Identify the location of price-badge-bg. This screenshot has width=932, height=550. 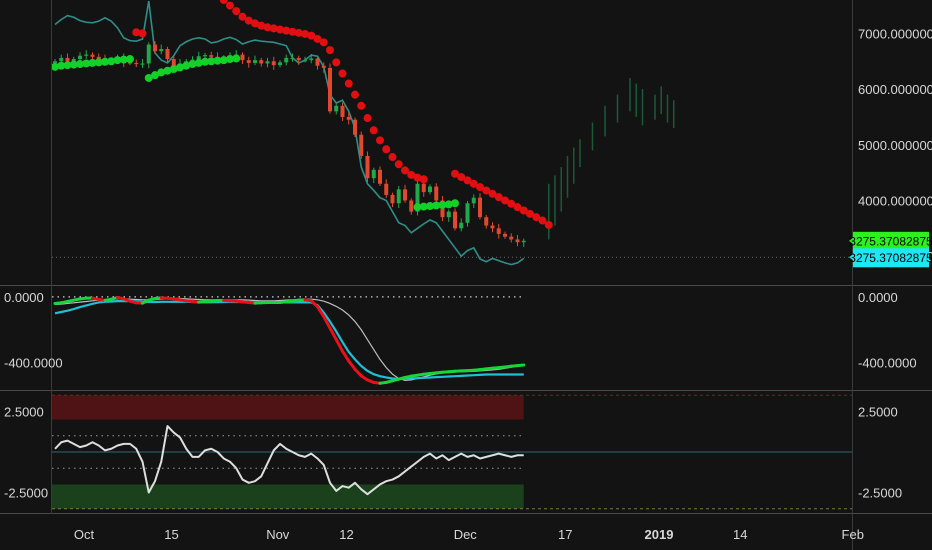
(891, 241).